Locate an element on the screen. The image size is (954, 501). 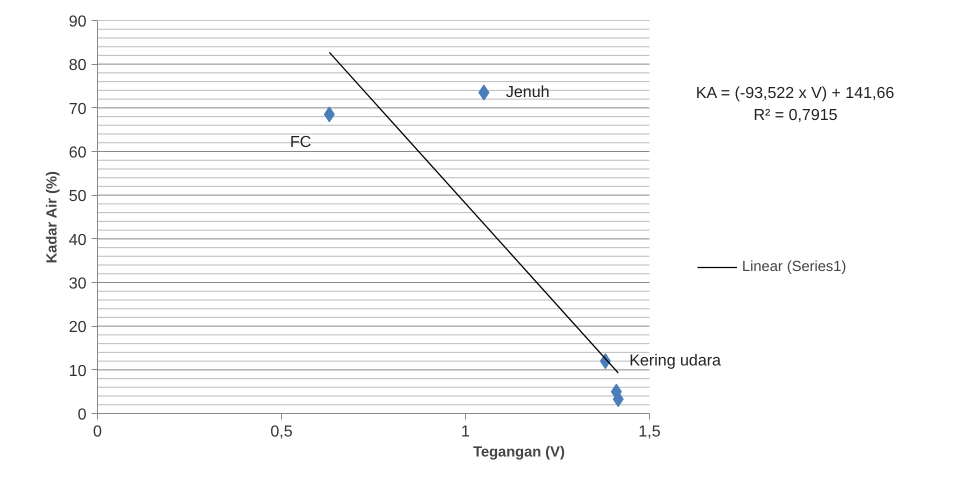
y-tick-label: 60 is located at coordinates (77, 153).